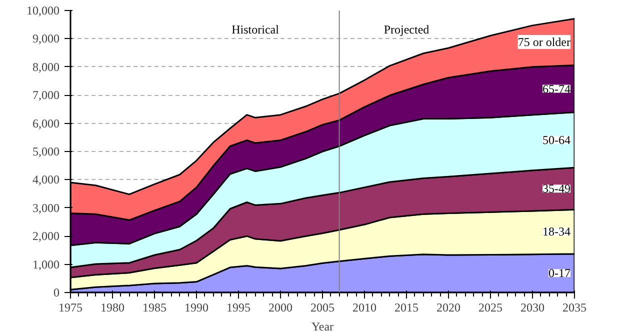 This screenshot has height=336, width=624. I want to click on x-axis-title: Year, so click(322, 327).